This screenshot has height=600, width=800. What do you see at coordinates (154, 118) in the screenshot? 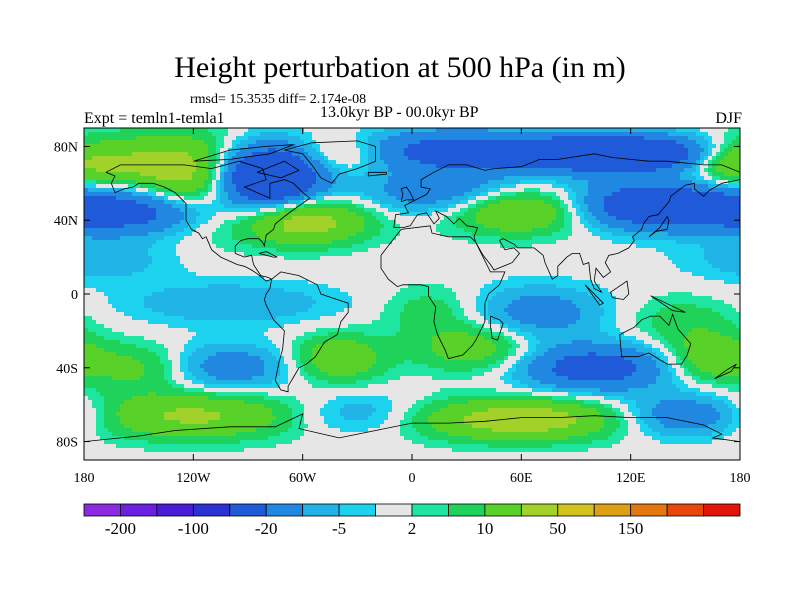
I see `experiment-label: Expt = temln1-temla1` at bounding box center [154, 118].